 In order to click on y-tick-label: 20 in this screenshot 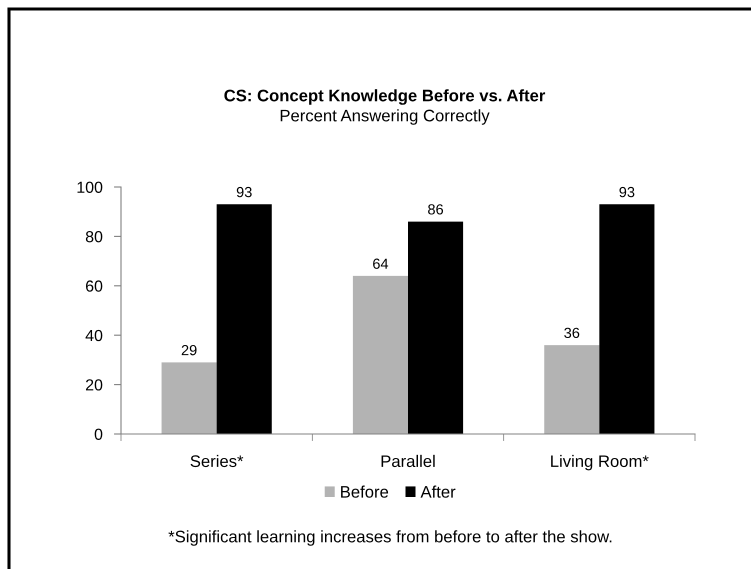, I will do `click(94, 385)`.